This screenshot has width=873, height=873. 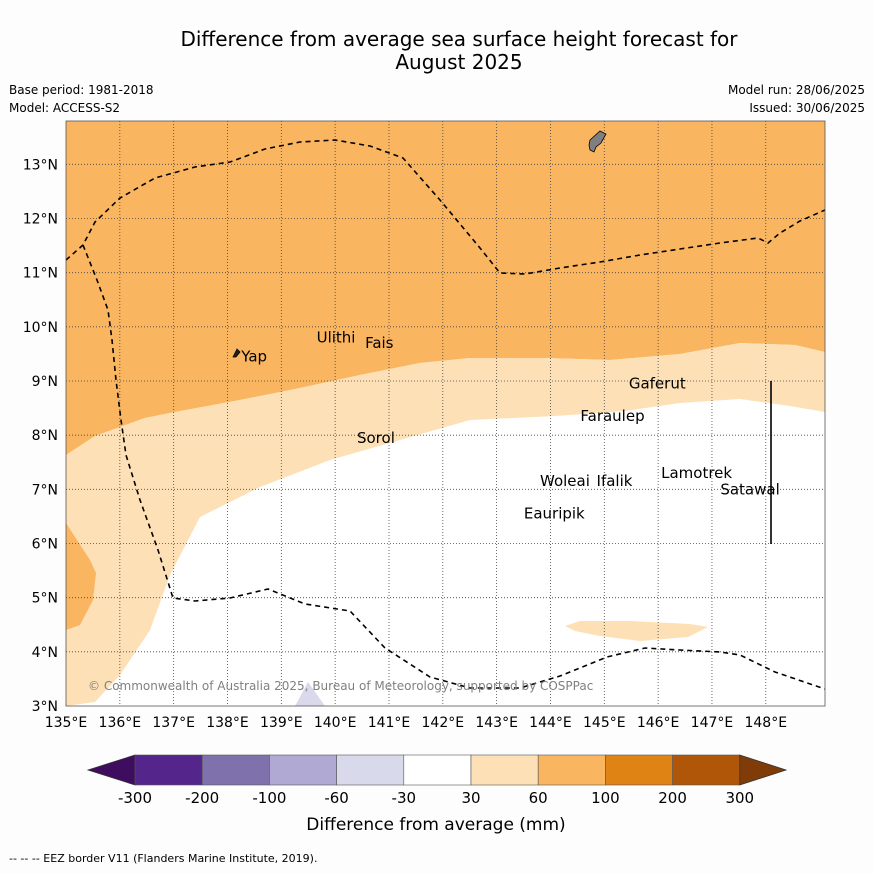 I want to click on colorbar-tick-label: 60, so click(x=538, y=798).